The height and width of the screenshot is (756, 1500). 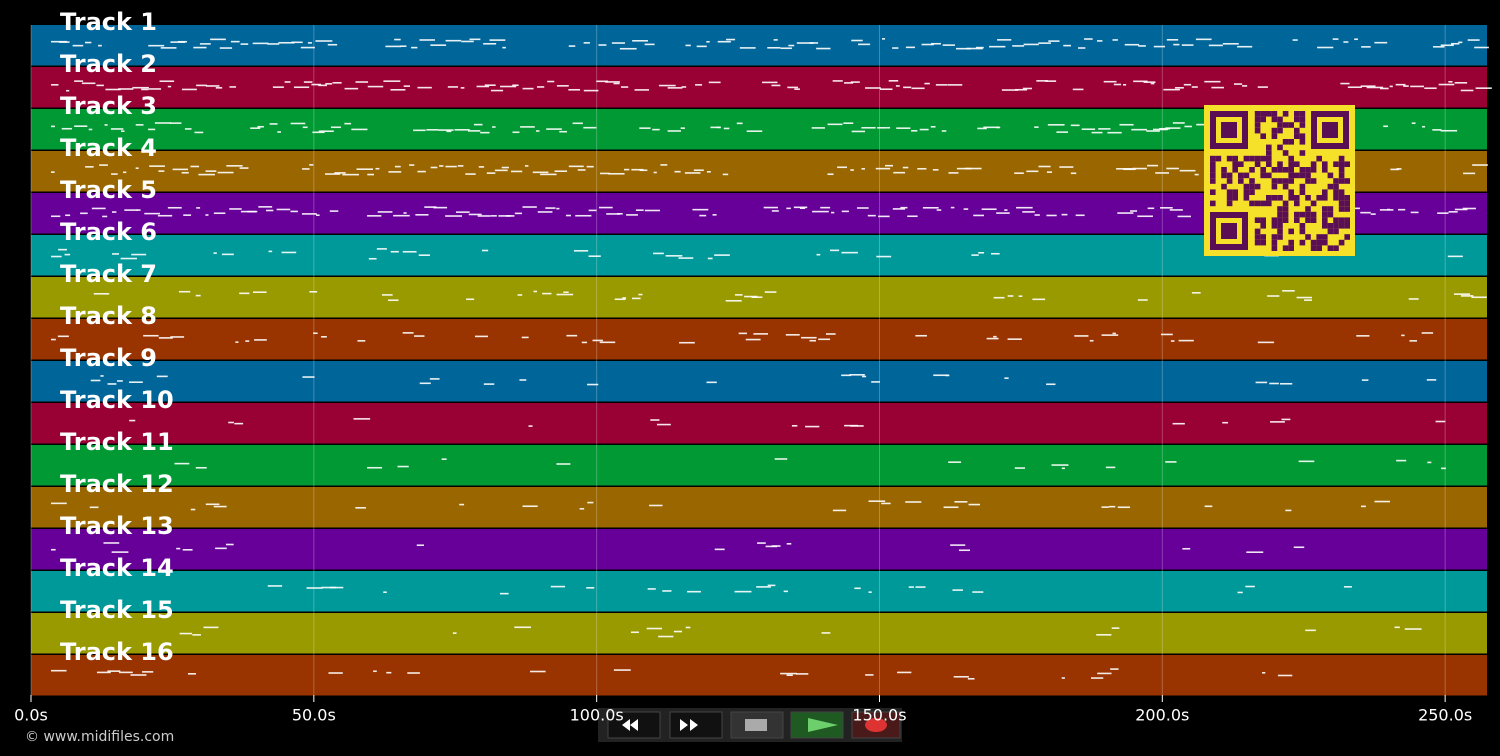 I want to click on rewind-button, so click(x=634, y=725).